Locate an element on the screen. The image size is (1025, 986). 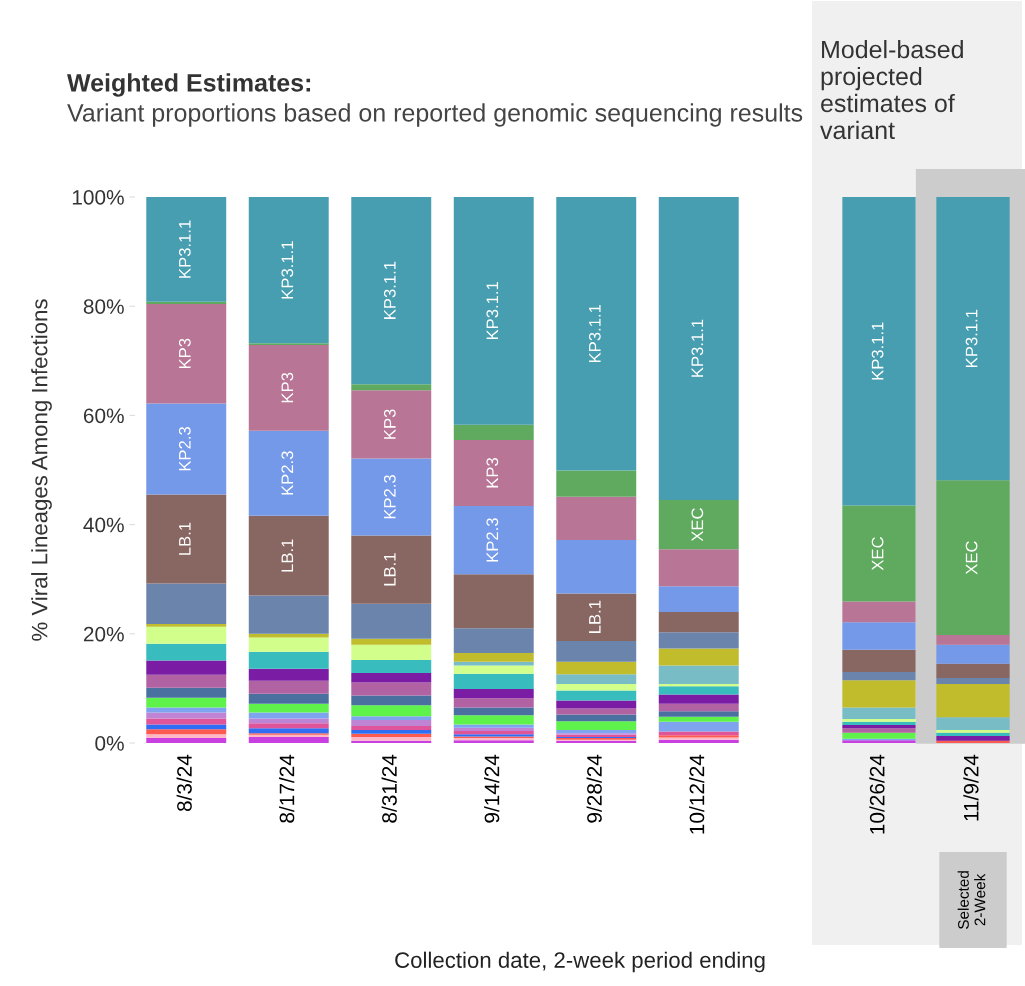
chart-title: Weighted Estimates: is located at coordinates (189, 85).